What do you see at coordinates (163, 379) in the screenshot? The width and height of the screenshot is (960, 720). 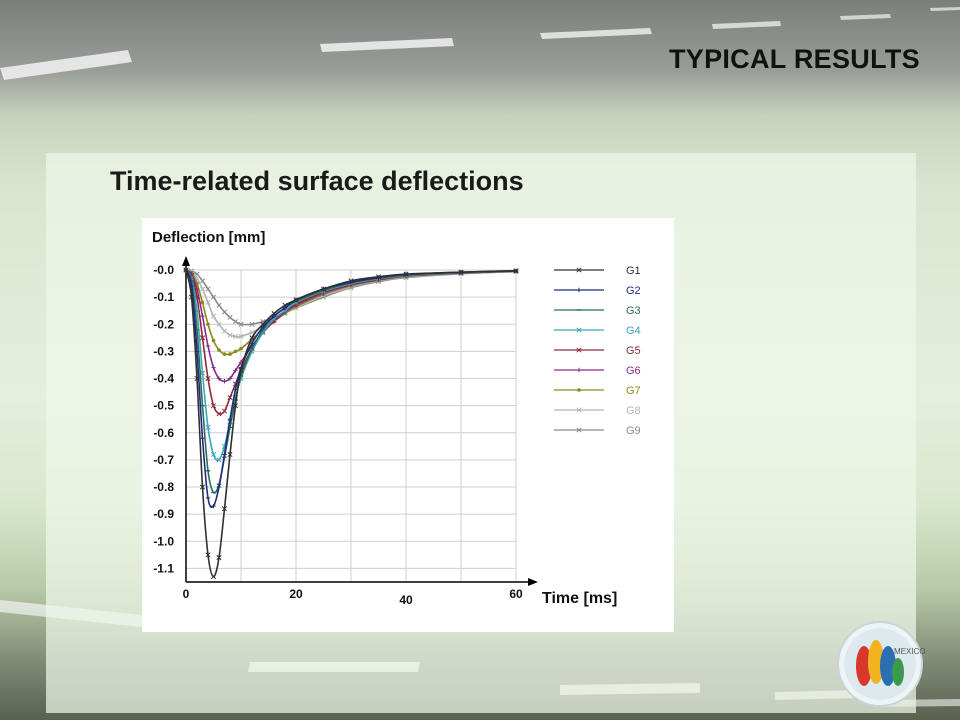 I see `y-tick-label: -0.4` at bounding box center [163, 379].